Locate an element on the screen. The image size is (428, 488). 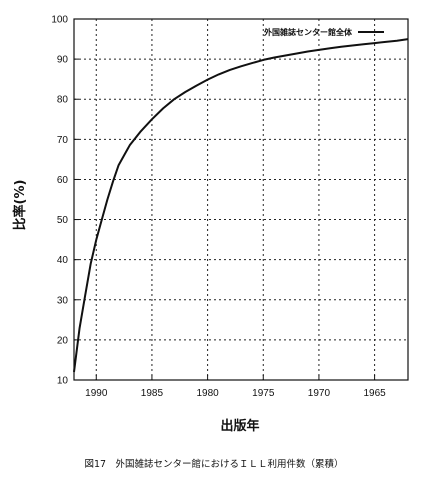
y-tick-label: 90 is located at coordinates (63, 60).